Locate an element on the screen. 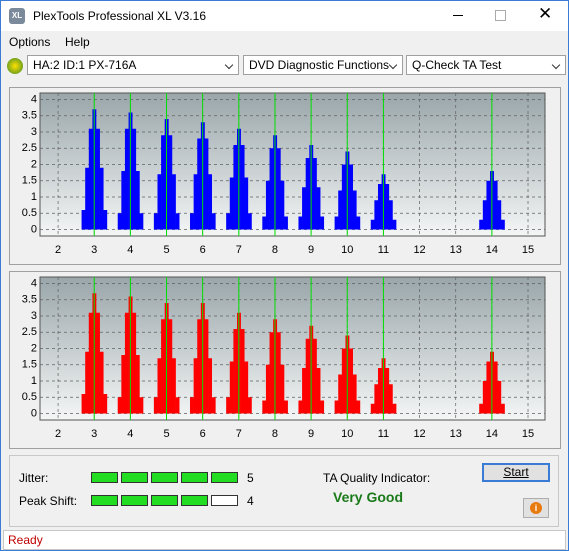 This screenshot has width=569, height=551. start-button: Start is located at coordinates (516, 472).